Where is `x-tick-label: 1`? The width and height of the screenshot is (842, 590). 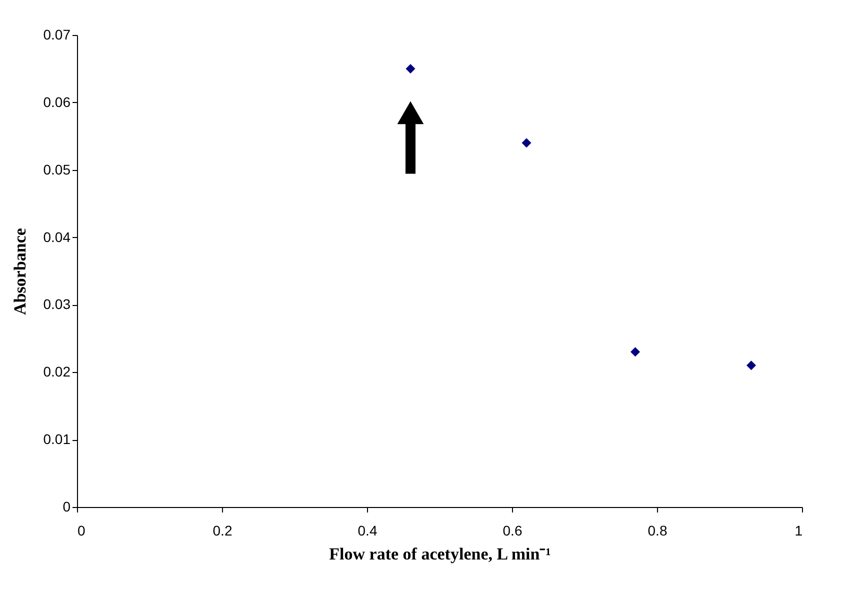
x-tick-label: 1 is located at coordinates (798, 530).